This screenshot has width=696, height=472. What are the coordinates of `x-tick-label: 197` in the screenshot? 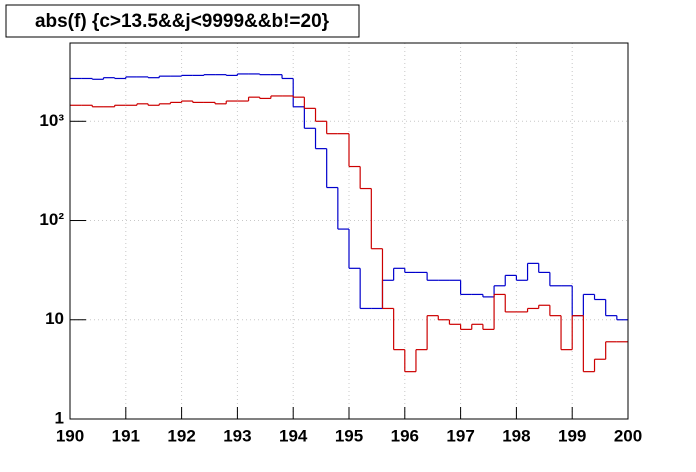 It's located at (460, 435).